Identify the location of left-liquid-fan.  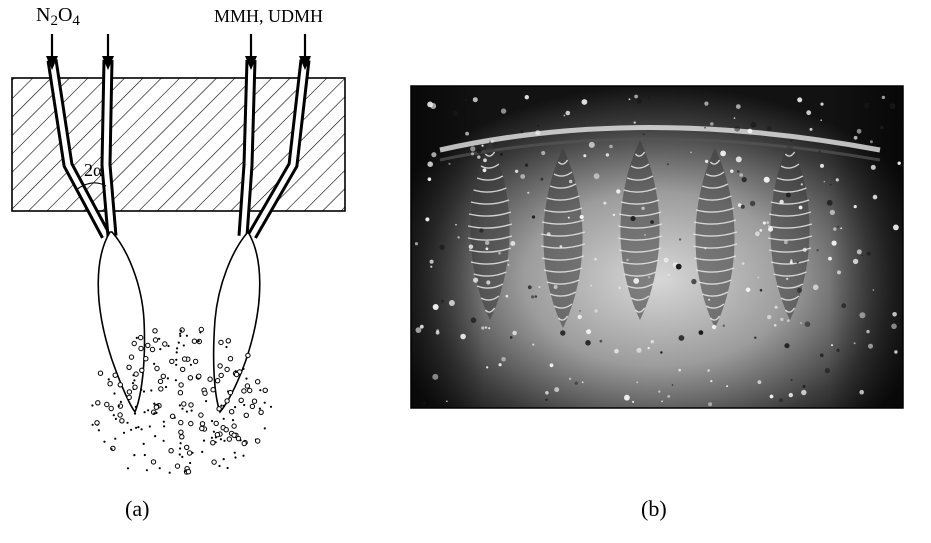
(121, 322).